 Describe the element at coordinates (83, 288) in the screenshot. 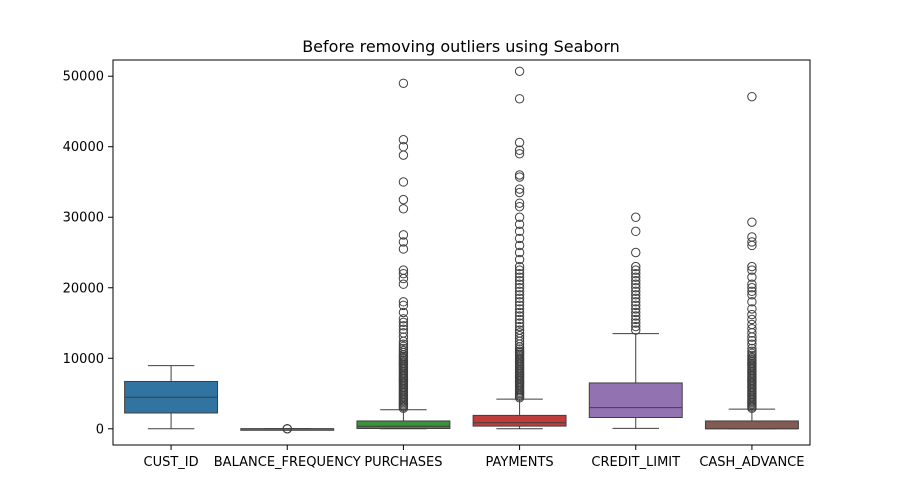

I see `y-tick-label: 20000` at that location.